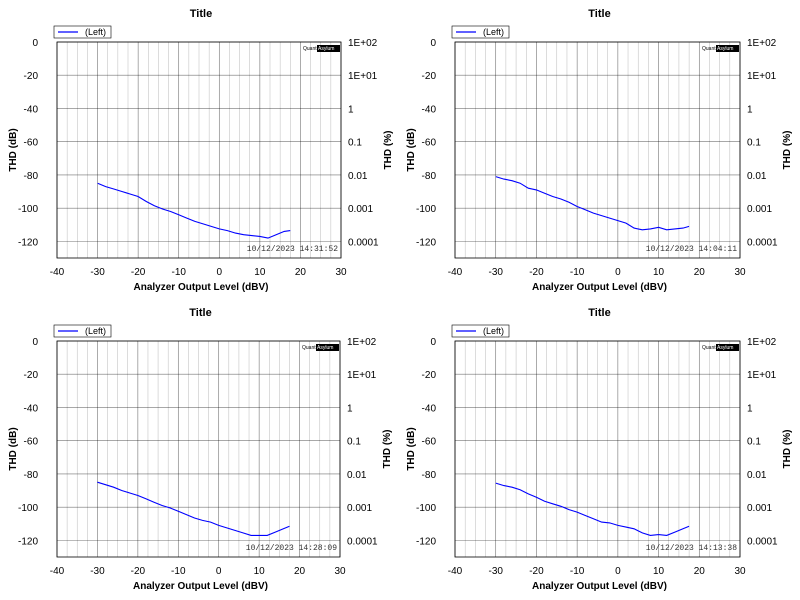 The height and width of the screenshot is (600, 800). Describe the element at coordinates (354, 442) in the screenshot. I see `y2-tick-label: 0.1` at that location.